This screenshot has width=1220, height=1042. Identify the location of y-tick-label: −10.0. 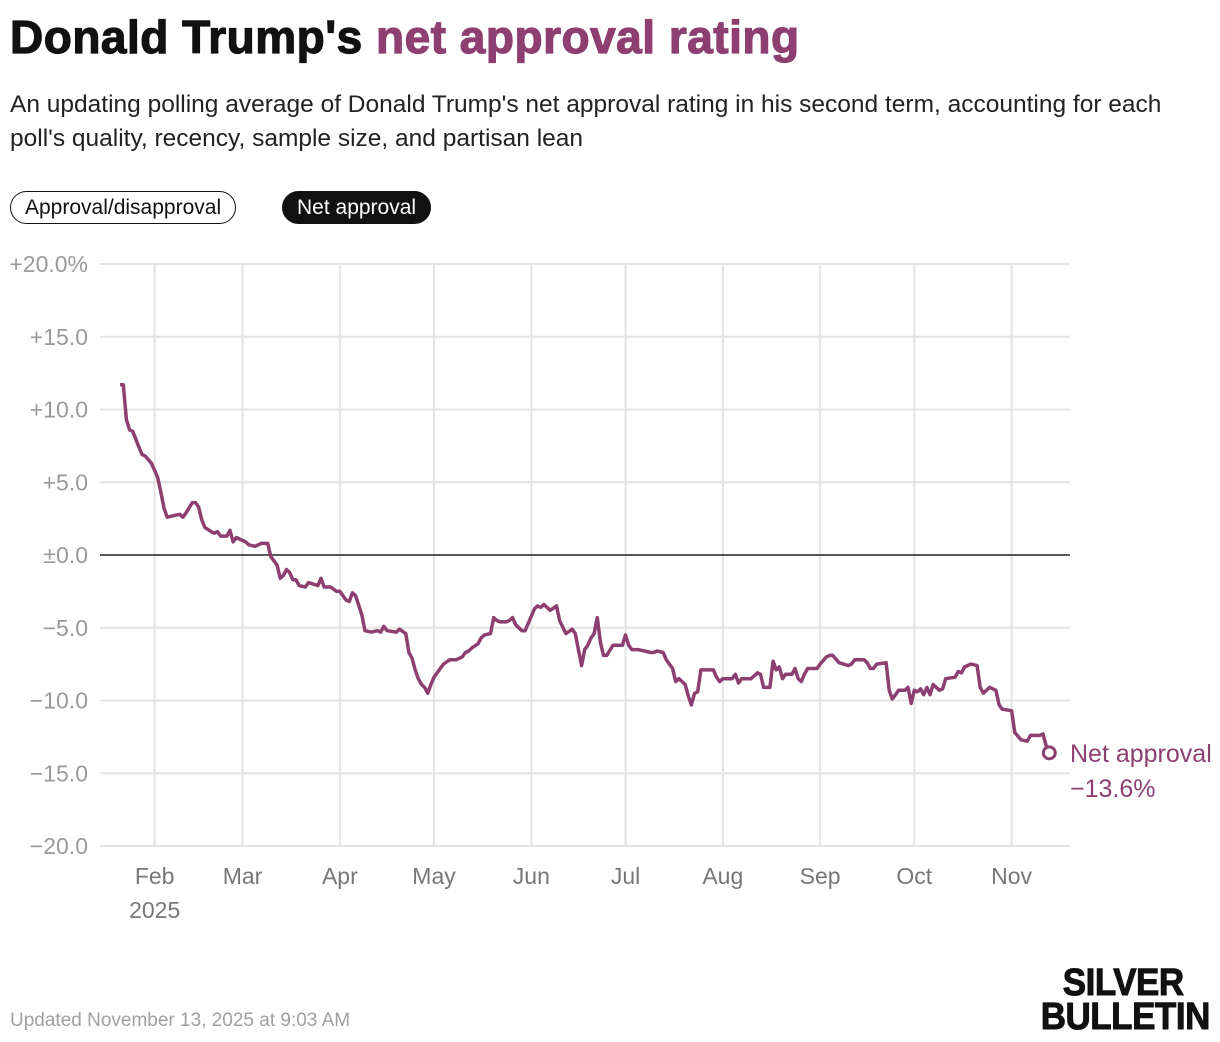
(59, 701).